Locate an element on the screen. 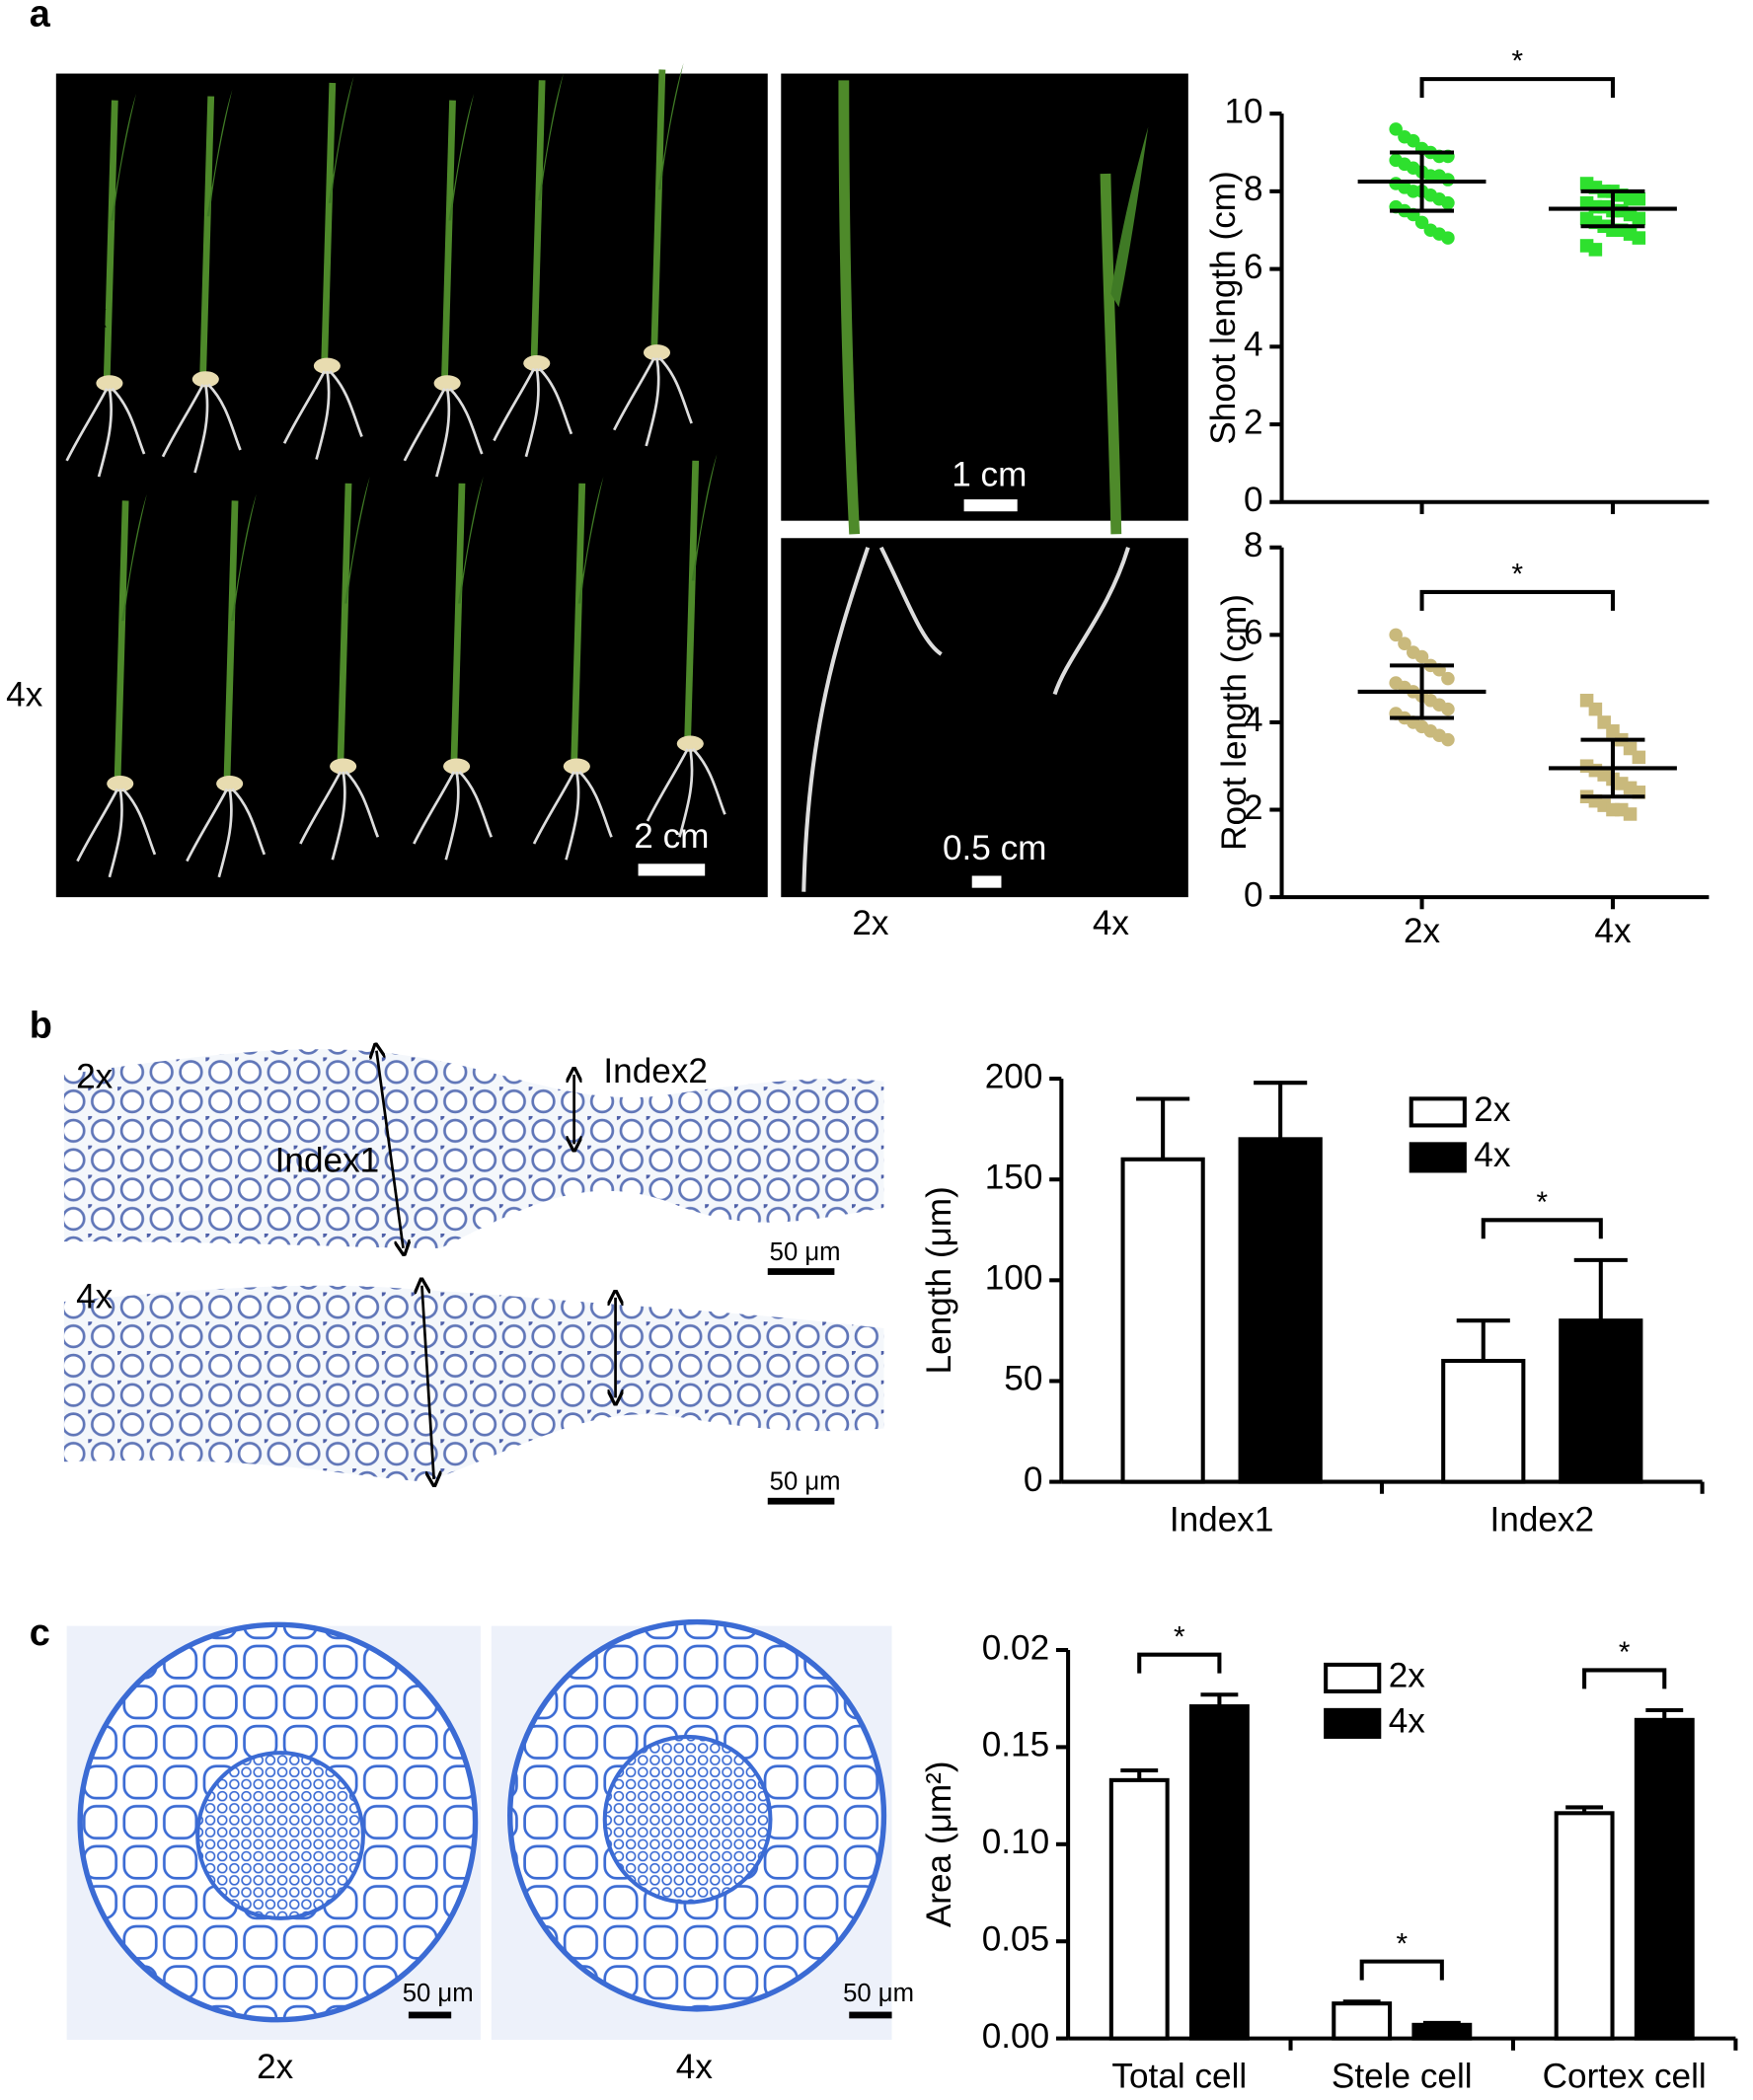 The width and height of the screenshot is (1753, 2100). x-tick-label: 2x is located at coordinates (1423, 931).